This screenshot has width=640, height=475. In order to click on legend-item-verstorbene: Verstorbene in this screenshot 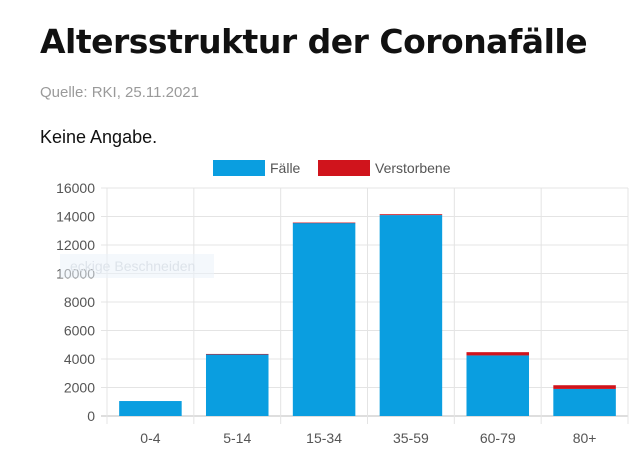, I will do `click(384, 168)`.